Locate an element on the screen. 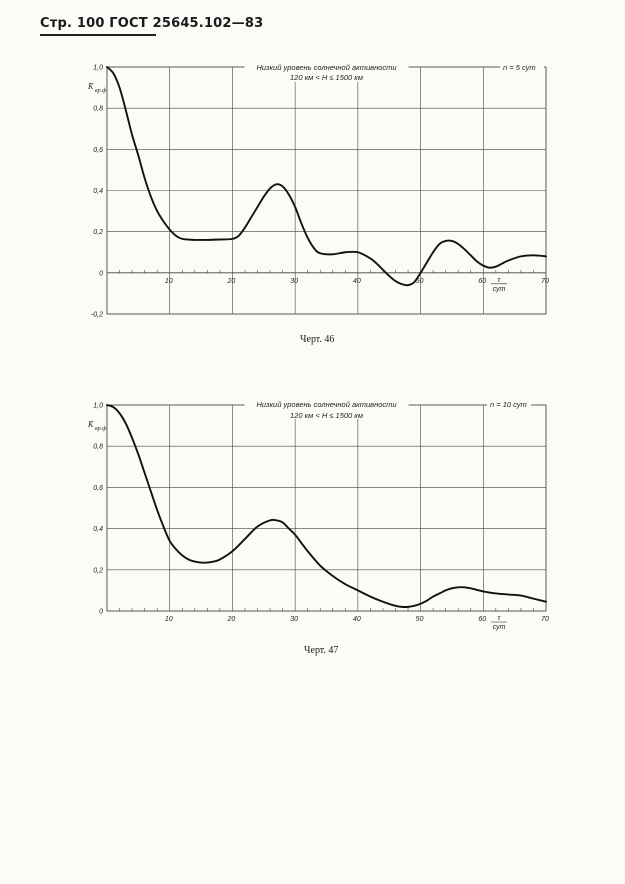 The width and height of the screenshot is (625, 884). header-rule is located at coordinates (98, 35).